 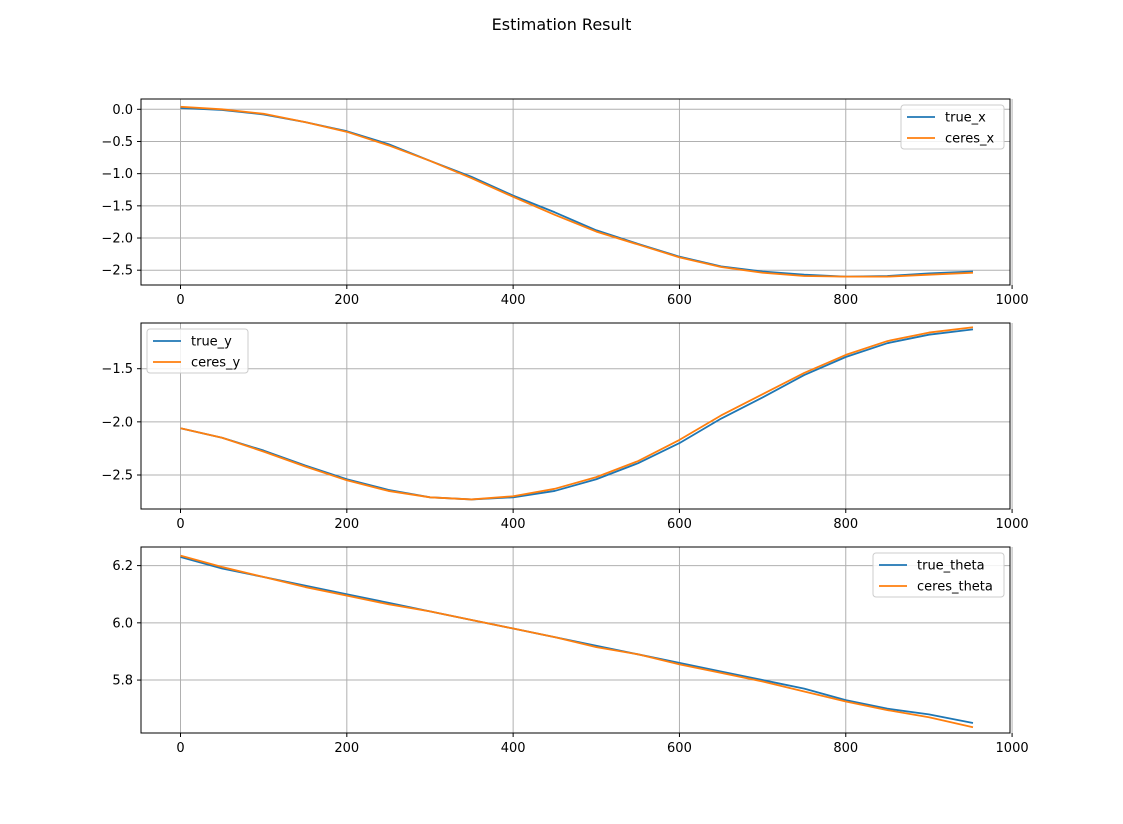 What do you see at coordinates (122, 623) in the screenshot?
I see `y-tick-label: 6.0` at bounding box center [122, 623].